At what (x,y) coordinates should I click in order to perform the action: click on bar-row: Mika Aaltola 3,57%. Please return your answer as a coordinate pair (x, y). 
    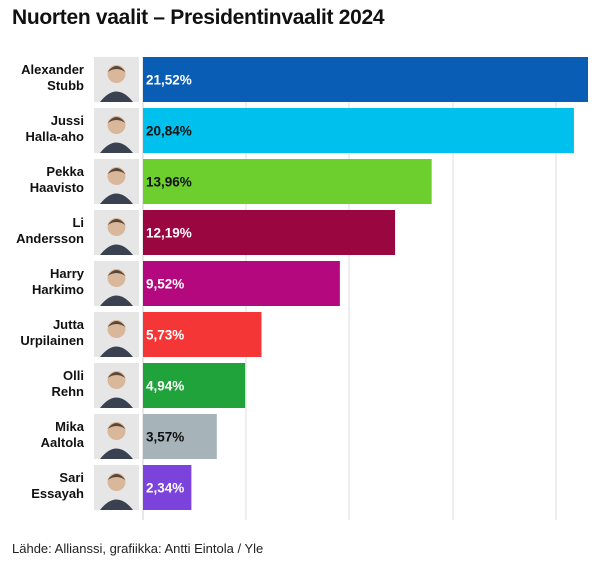
    Looking at the image, I should click on (129, 436).